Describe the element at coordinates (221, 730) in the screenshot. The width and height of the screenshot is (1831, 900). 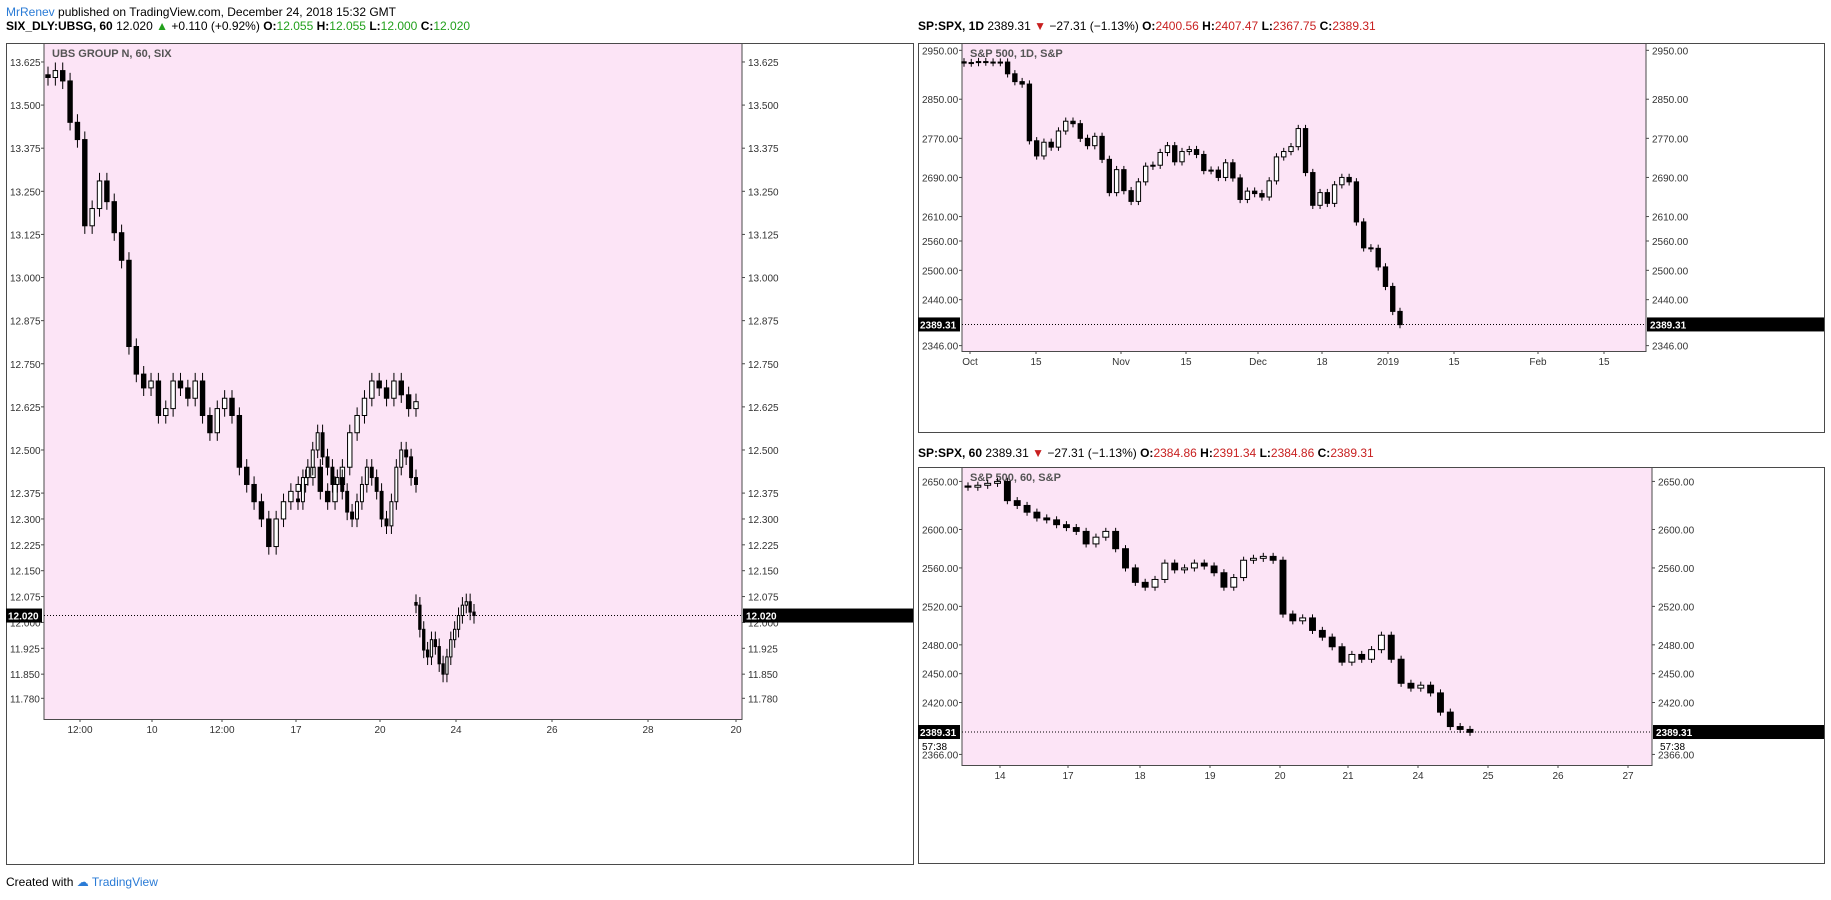
I see `x-tick-label: 12:00` at that location.